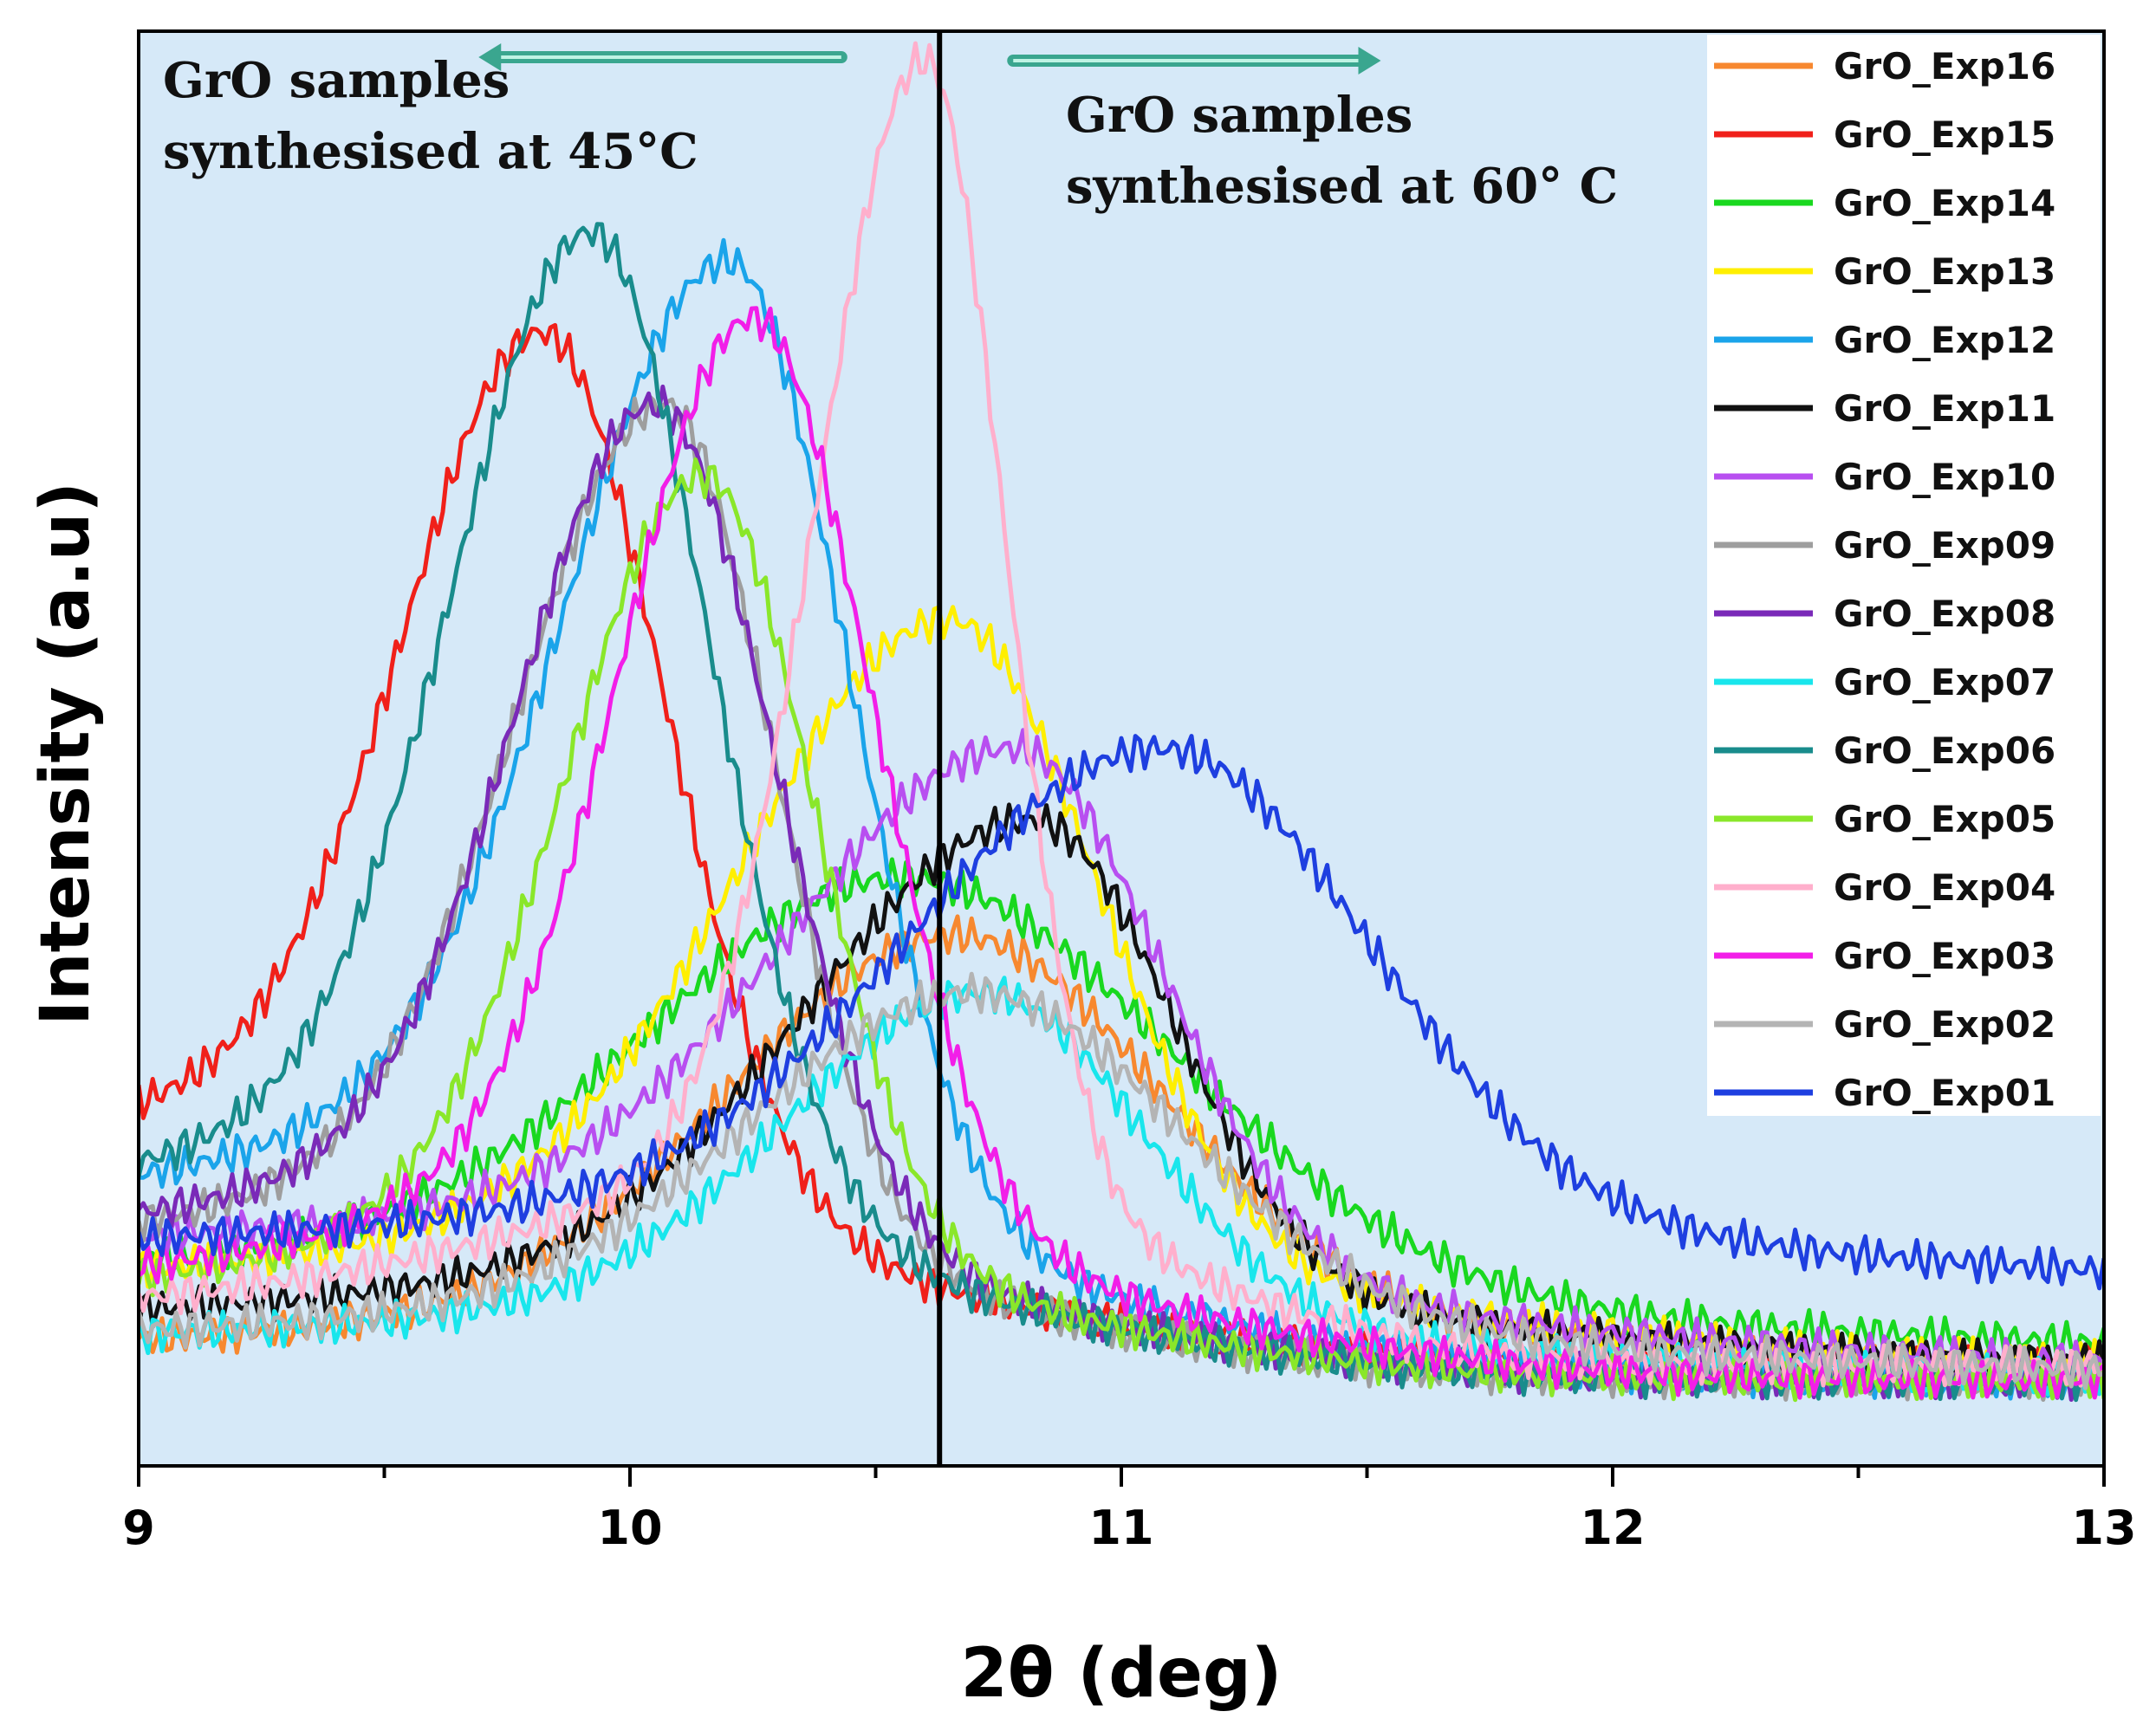 This screenshot has width=2156, height=1731. I want to click on legend-item: GrO_Exp04, so click(1884, 887).